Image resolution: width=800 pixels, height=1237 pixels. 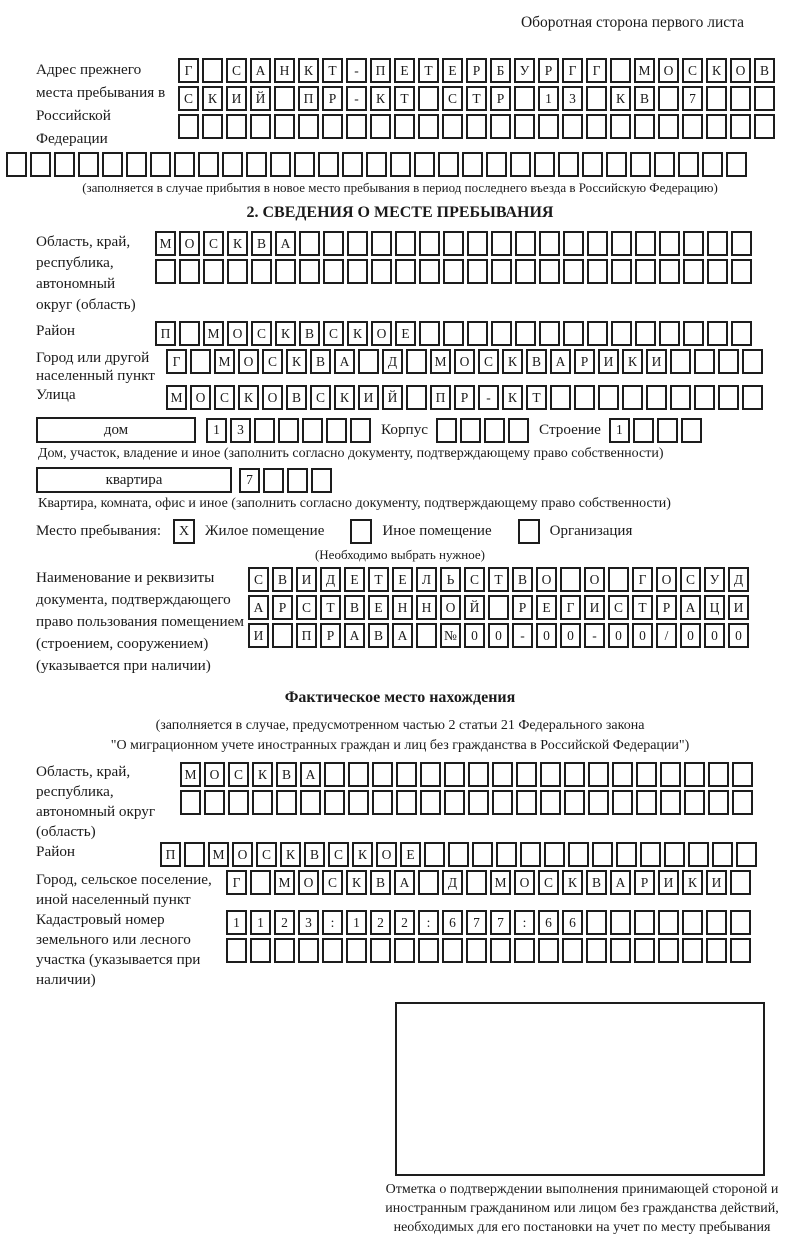 What do you see at coordinates (666, 635) in the screenshot?
I see `char-box: /` at bounding box center [666, 635].